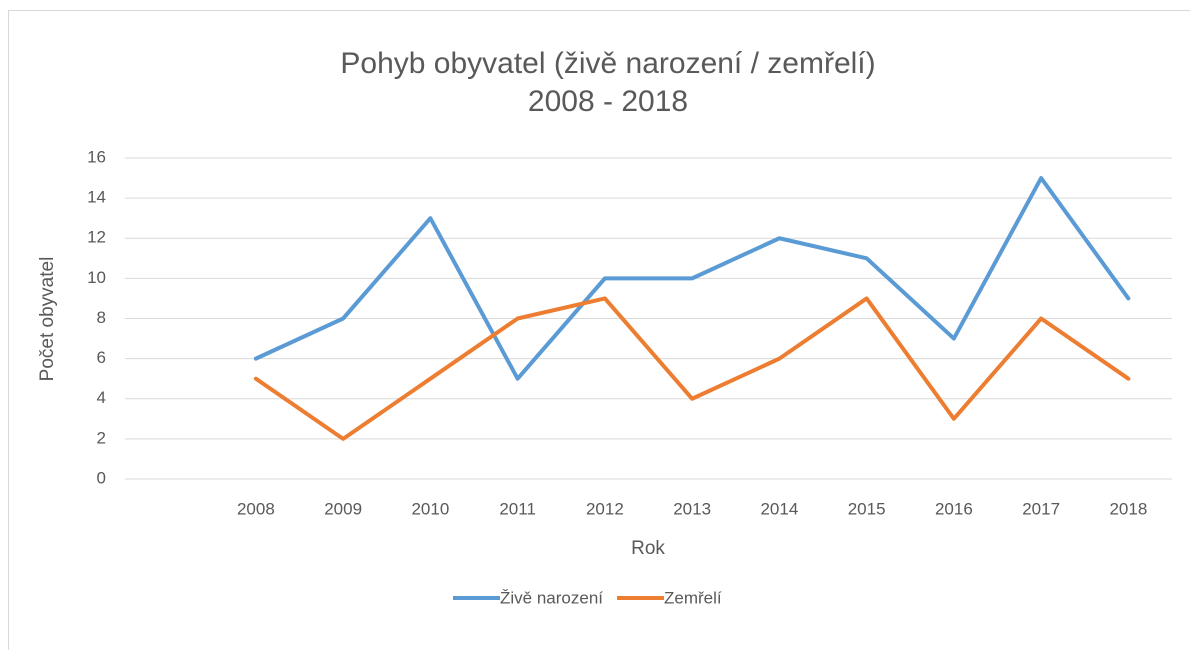  I want to click on x-tick-label: 2010, so click(430, 508).